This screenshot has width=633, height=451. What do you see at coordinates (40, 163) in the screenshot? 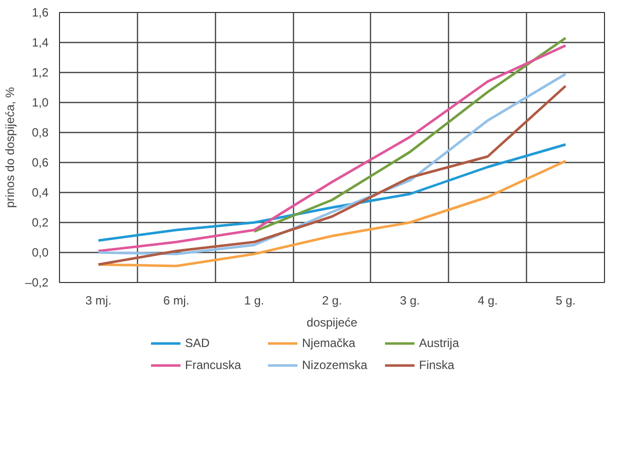
I see `y-tick-label: 0,6` at bounding box center [40, 163].